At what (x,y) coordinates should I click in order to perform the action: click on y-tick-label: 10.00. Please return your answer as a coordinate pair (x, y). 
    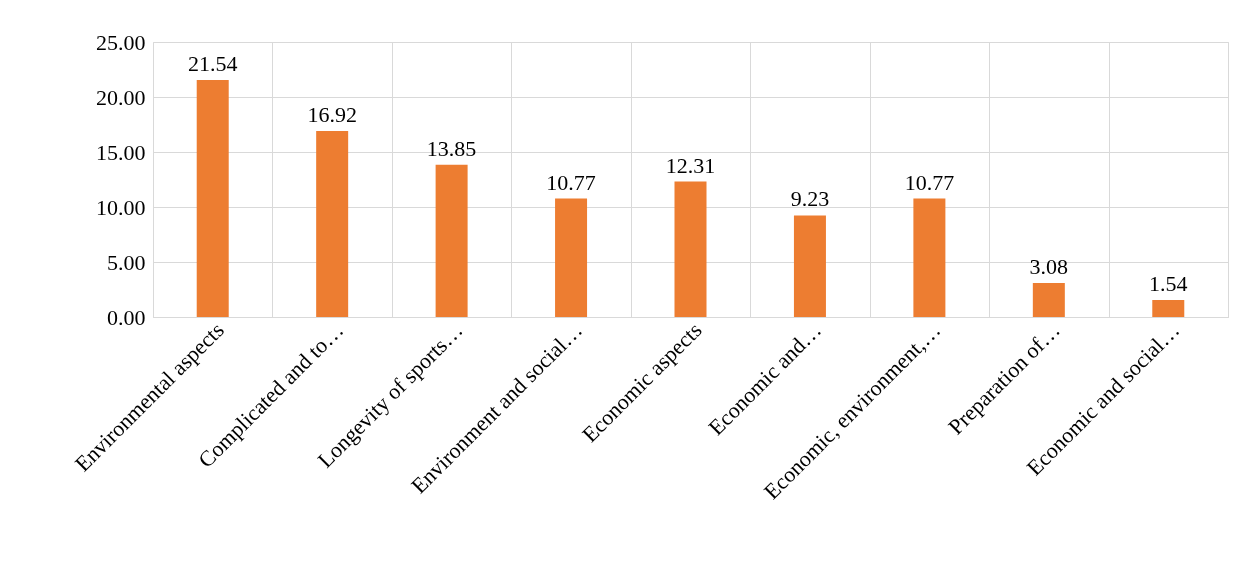
    Looking at the image, I should click on (121, 207).